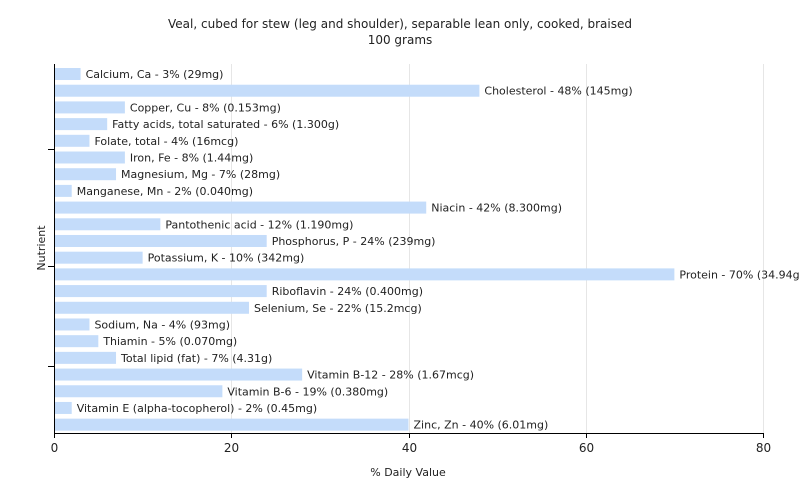  Describe the element at coordinates (338, 308) in the screenshot. I see `bar-label-14: Selenium, Se - 22% (15.2mcg)` at that location.